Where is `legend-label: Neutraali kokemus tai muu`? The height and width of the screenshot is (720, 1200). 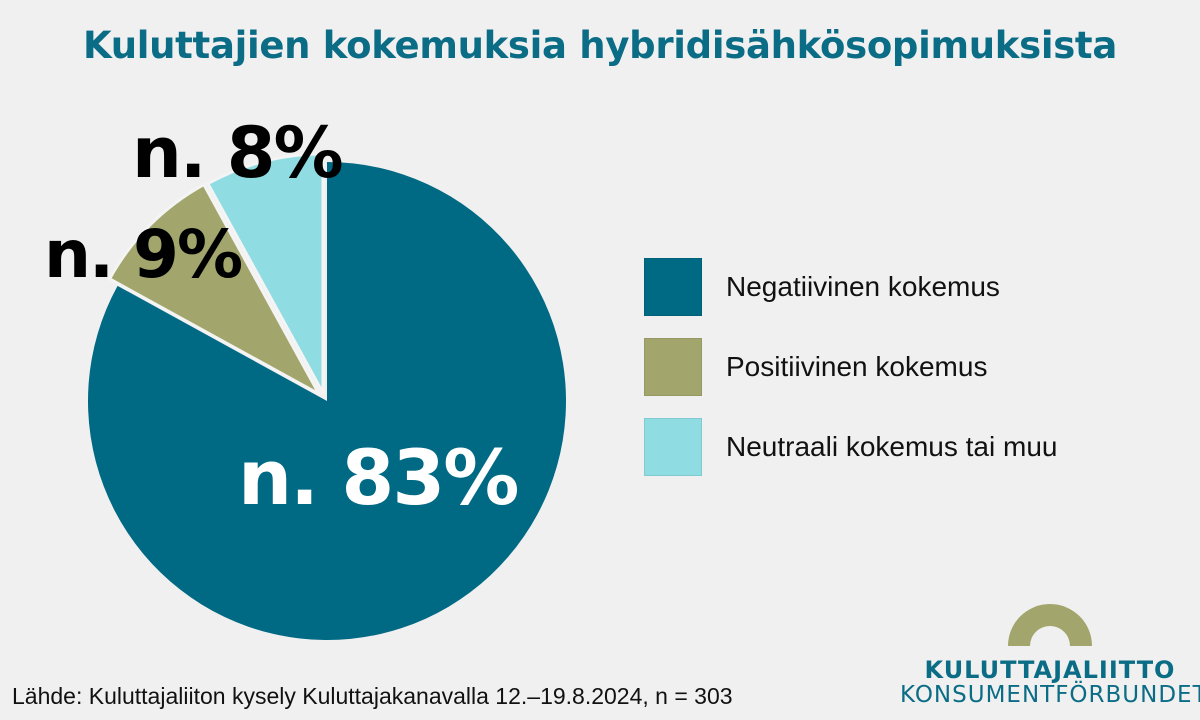
legend-label: Neutraali kokemus tai muu is located at coordinates (892, 446).